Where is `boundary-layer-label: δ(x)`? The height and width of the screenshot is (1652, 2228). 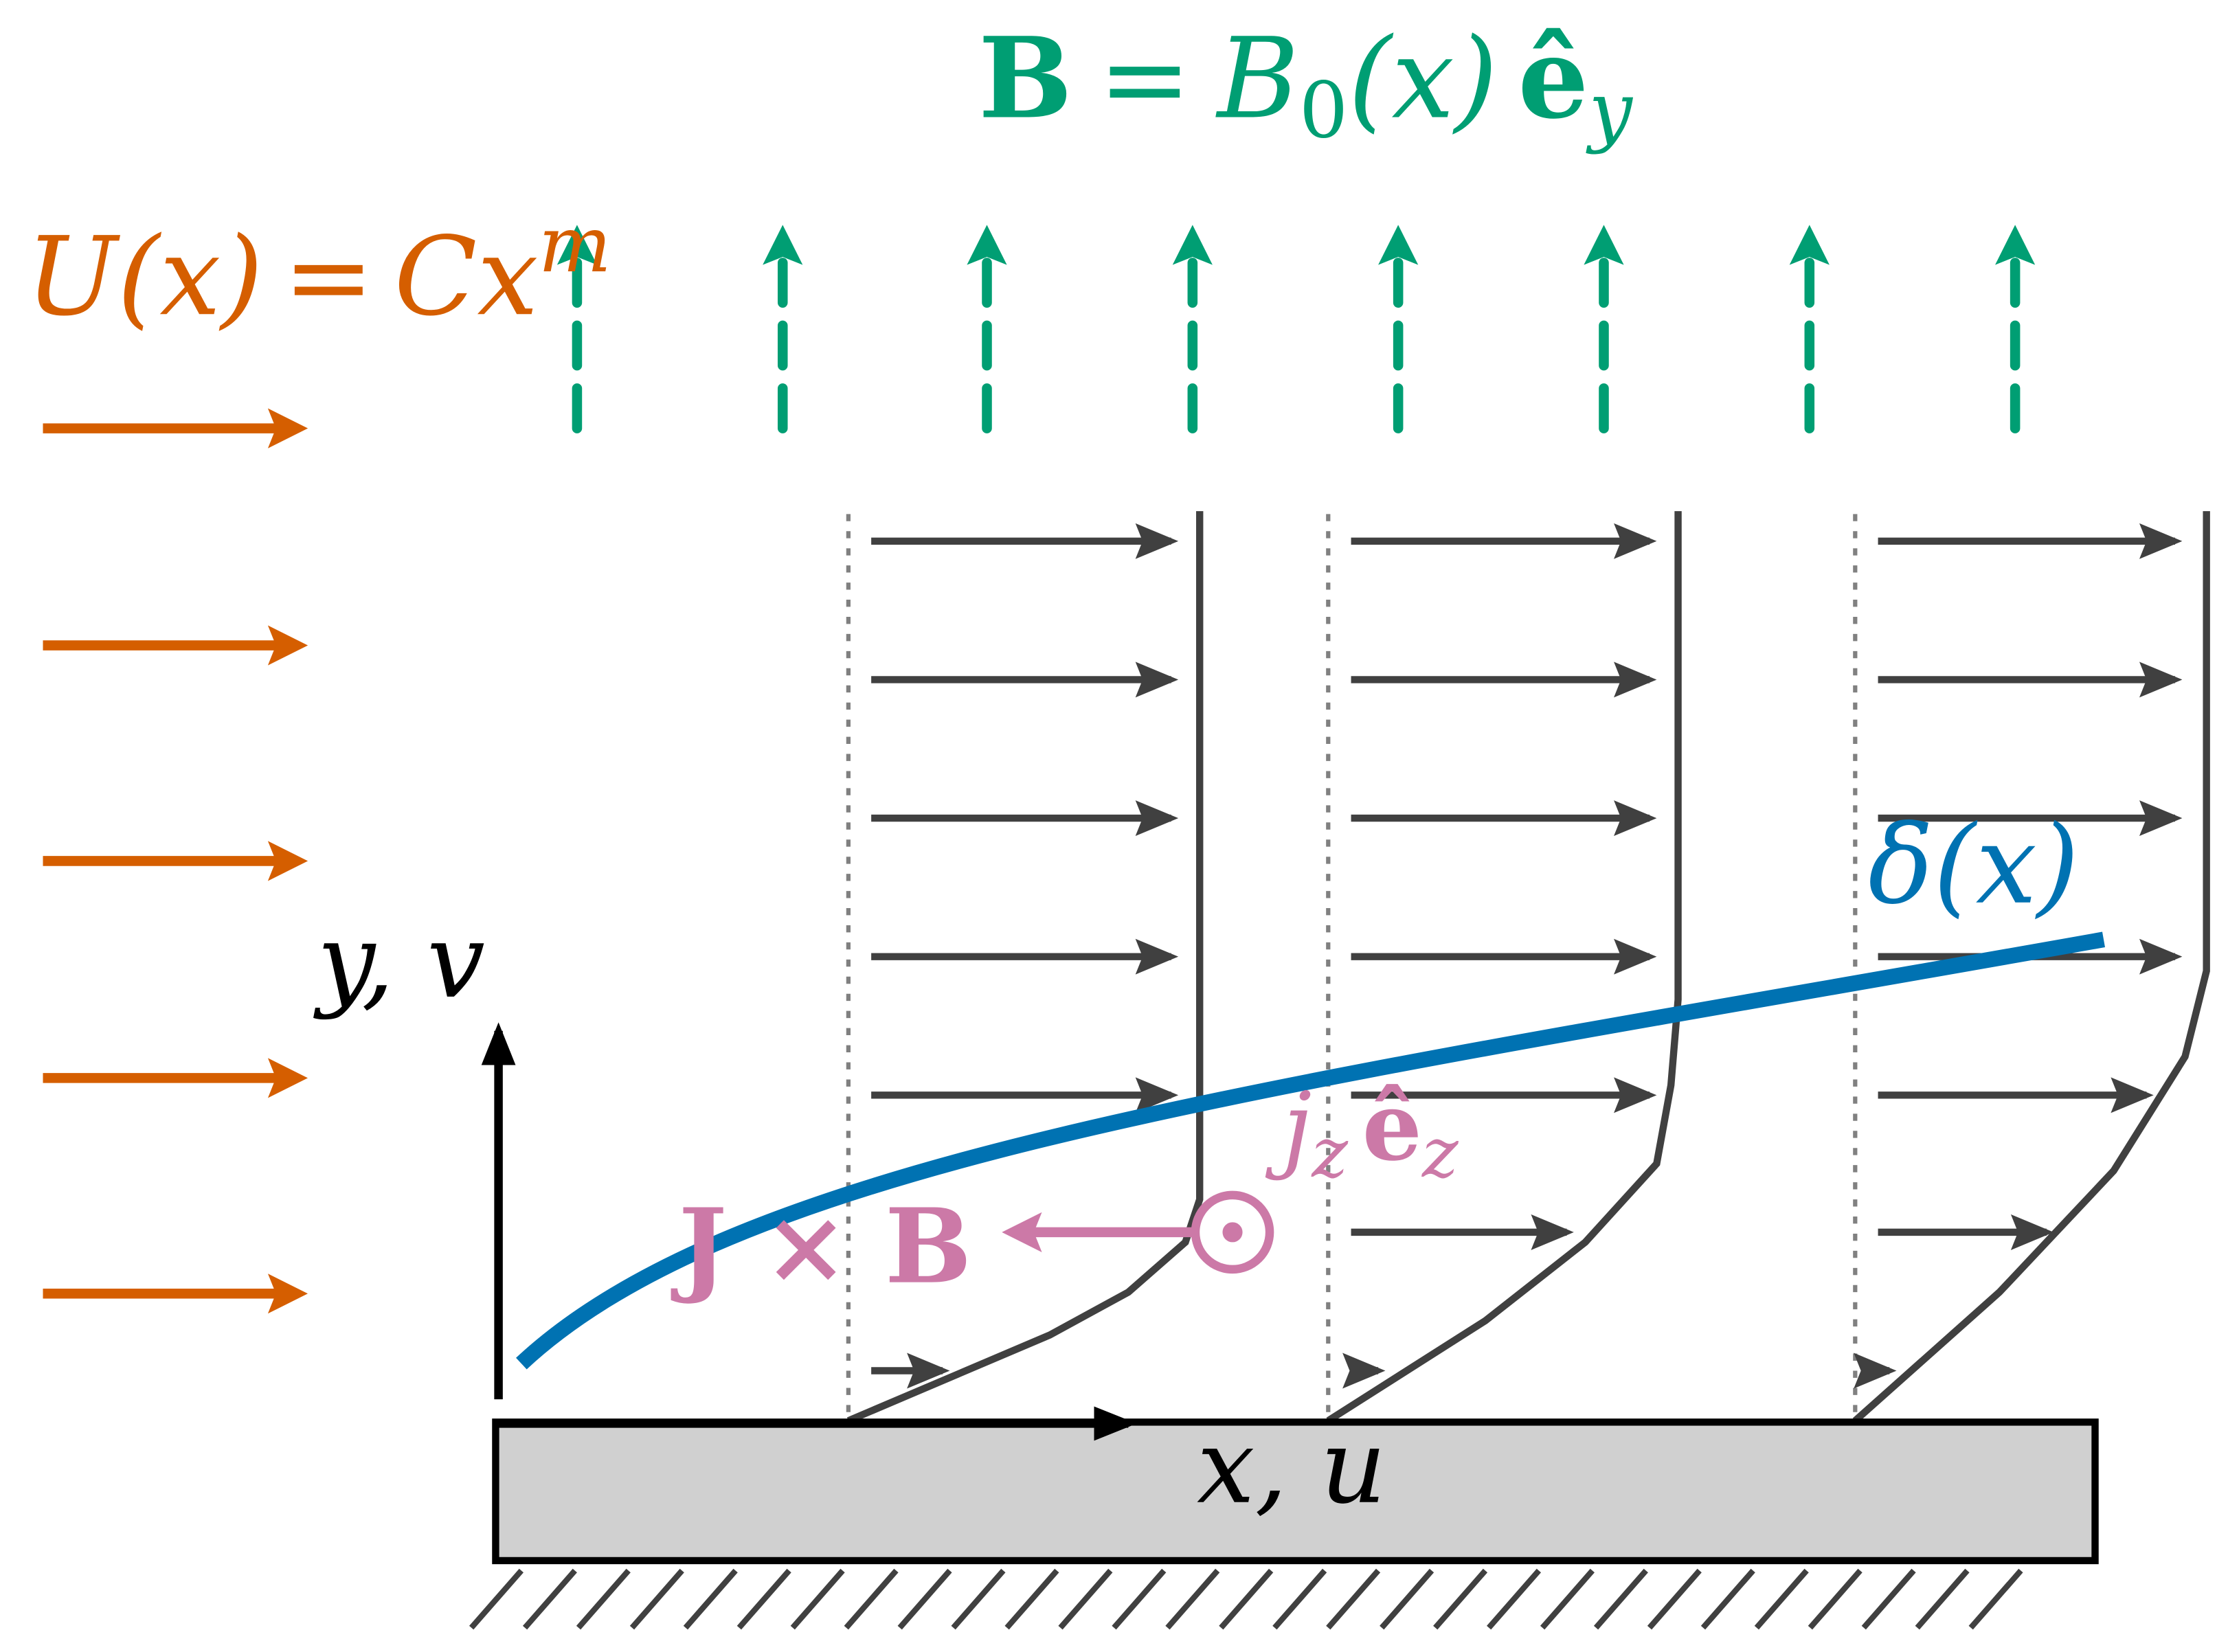
boundary-layer-label: δ(x) is located at coordinates (1974, 865).